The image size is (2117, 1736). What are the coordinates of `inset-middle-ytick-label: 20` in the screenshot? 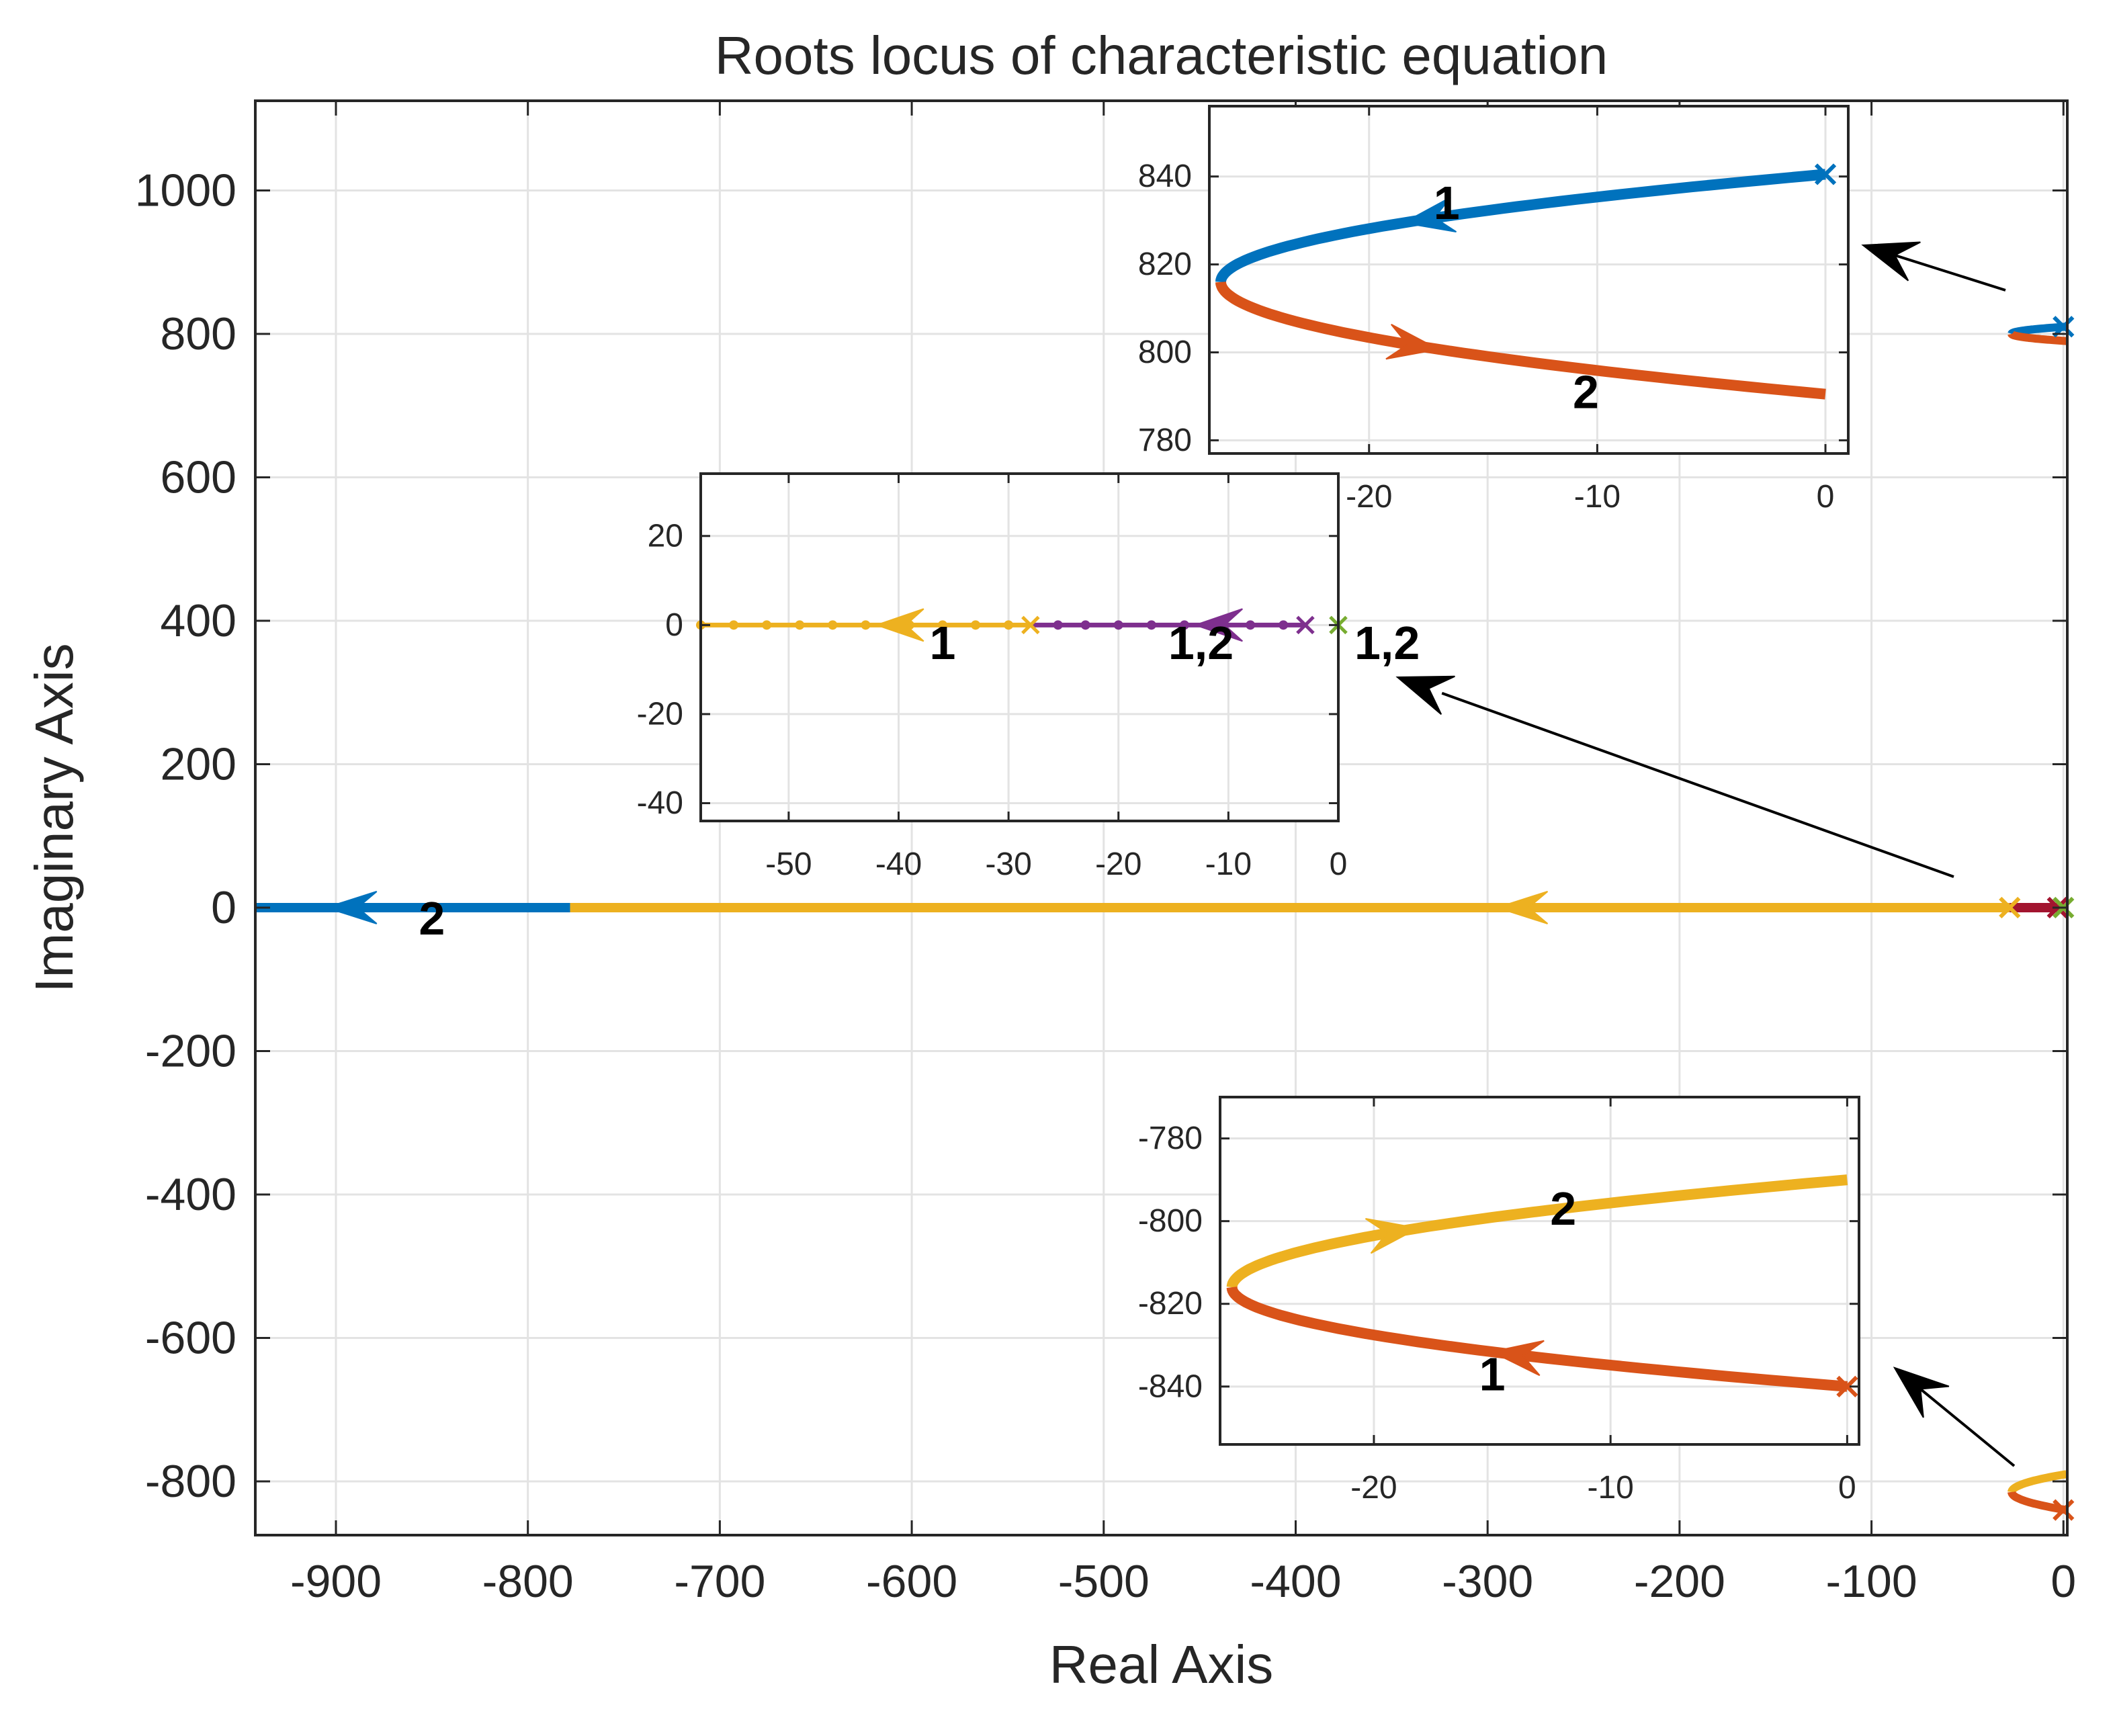 It's located at (666, 536).